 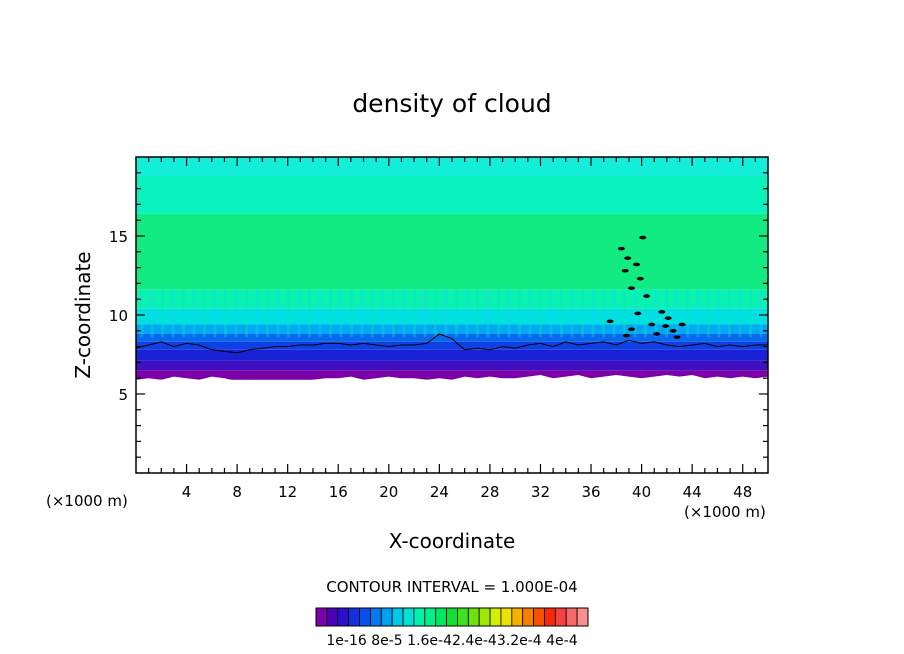 I want to click on y-tick-label: 10, so click(x=118, y=316).